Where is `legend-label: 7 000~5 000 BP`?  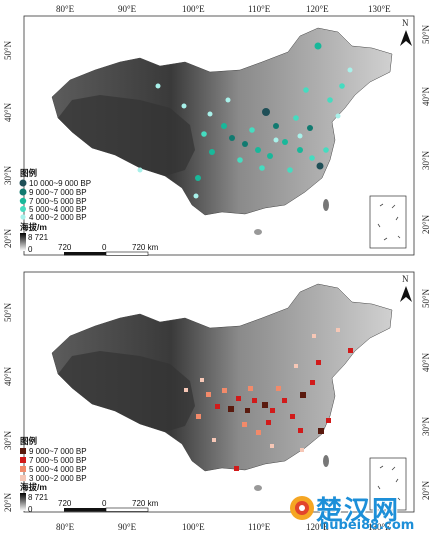 legend-label: 7 000~5 000 BP is located at coordinates (58, 201).